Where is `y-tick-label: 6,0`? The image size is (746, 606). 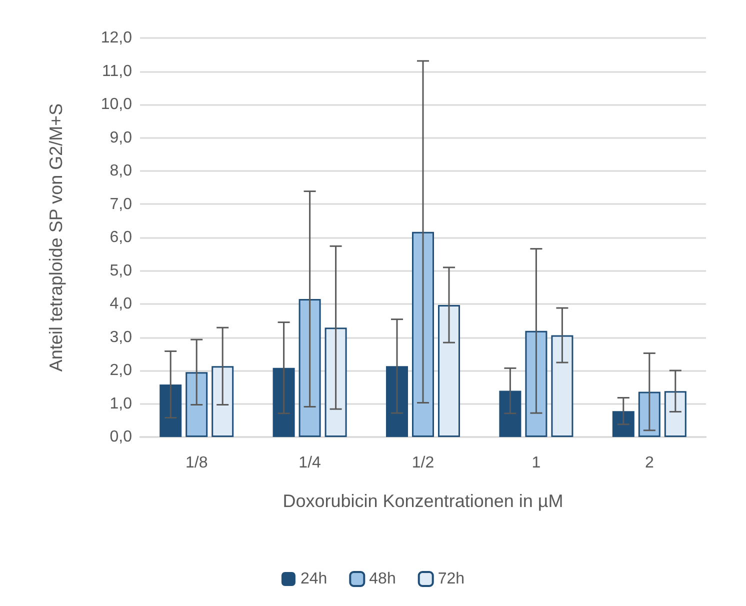
y-tick-label: 6,0 is located at coordinates (121, 237).